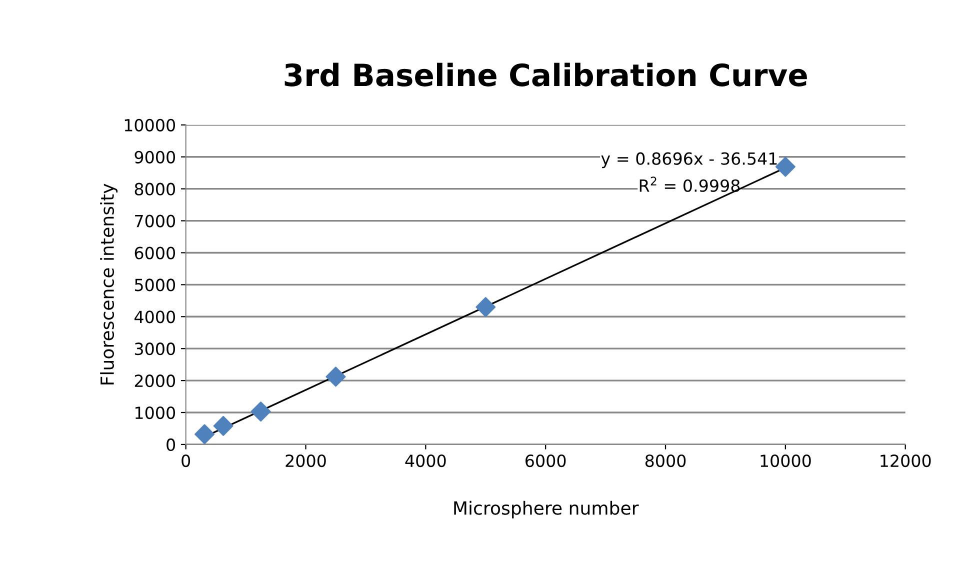  Describe the element at coordinates (109, 284) in the screenshot. I see `y-axis-title: Fluorescence intensity` at that location.